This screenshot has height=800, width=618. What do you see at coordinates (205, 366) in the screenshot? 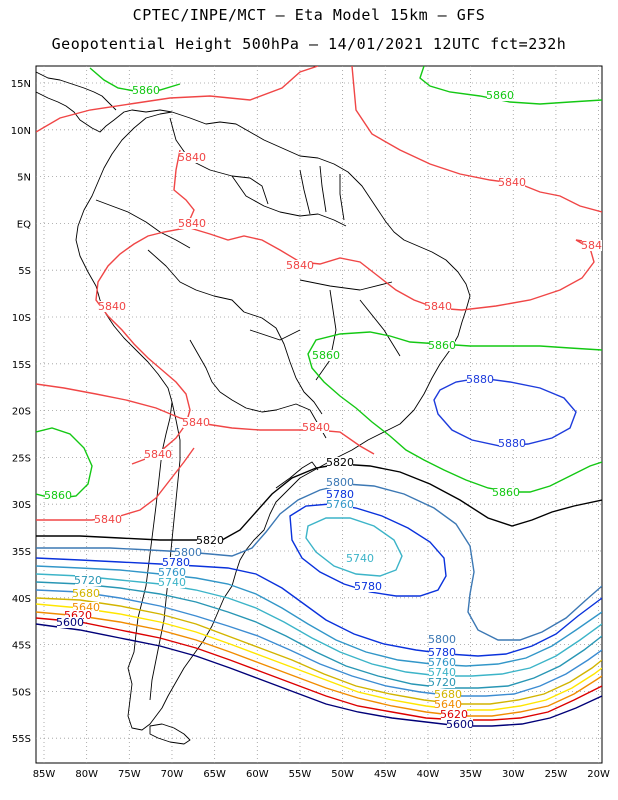
I see `border-peru-bolivia` at bounding box center [205, 366].